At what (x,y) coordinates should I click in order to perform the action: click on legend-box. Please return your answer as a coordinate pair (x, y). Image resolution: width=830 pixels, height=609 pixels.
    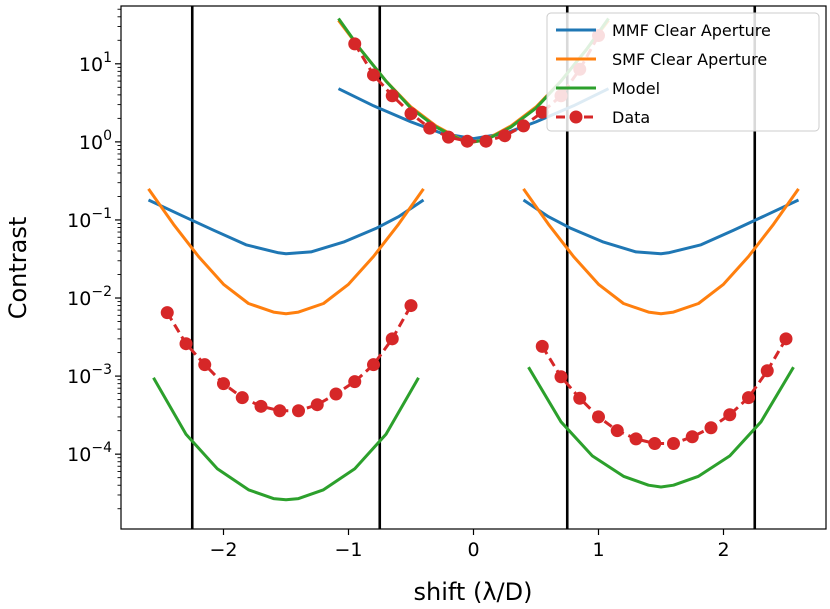
    Looking at the image, I should click on (683, 72).